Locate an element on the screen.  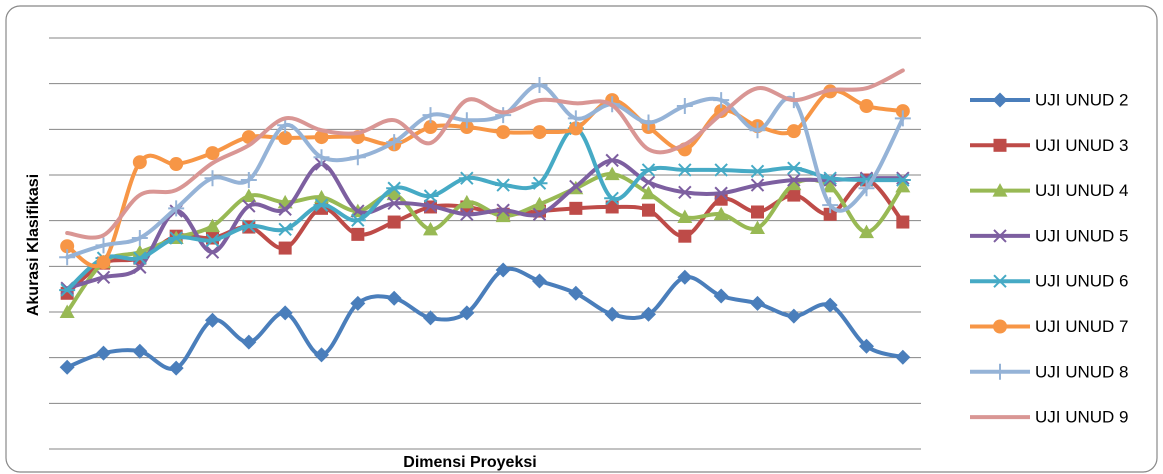
x-axis-title: Dimensi Proyeksi is located at coordinates (469, 462).